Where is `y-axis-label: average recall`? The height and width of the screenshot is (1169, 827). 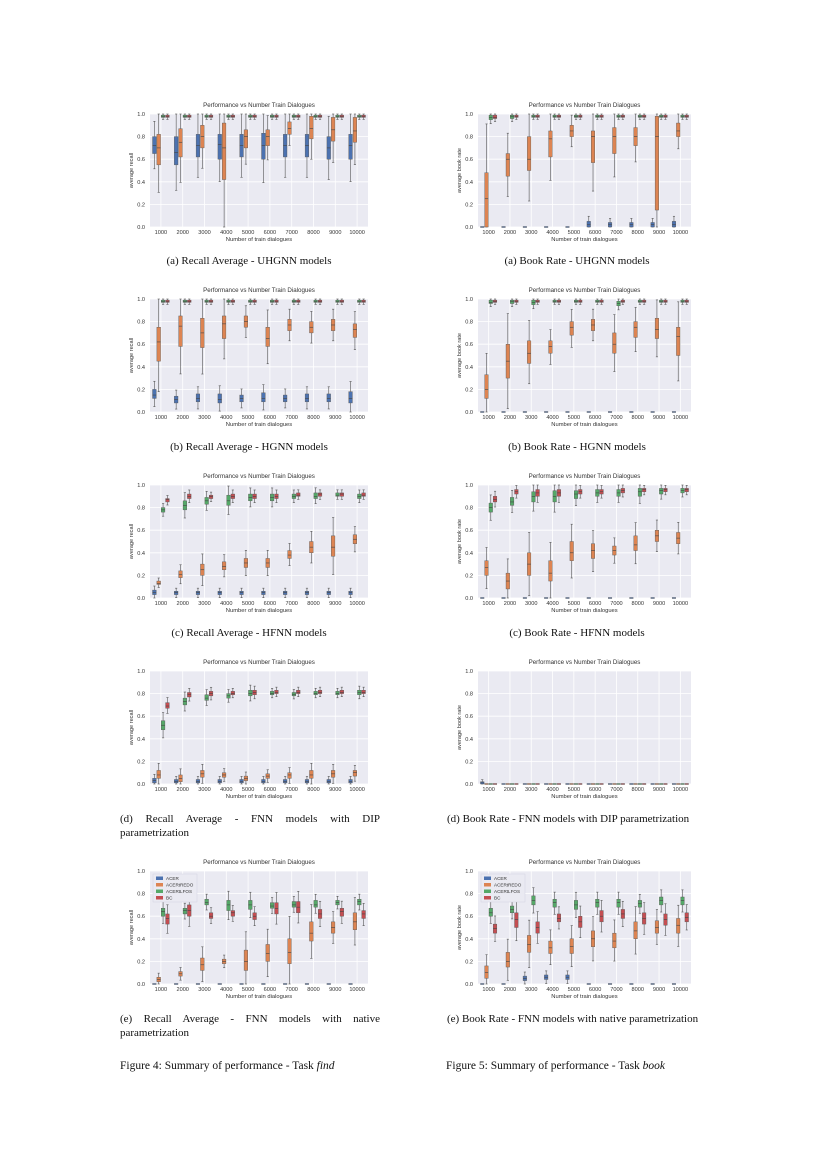
y-axis-label: average recall is located at coordinates (132, 355).